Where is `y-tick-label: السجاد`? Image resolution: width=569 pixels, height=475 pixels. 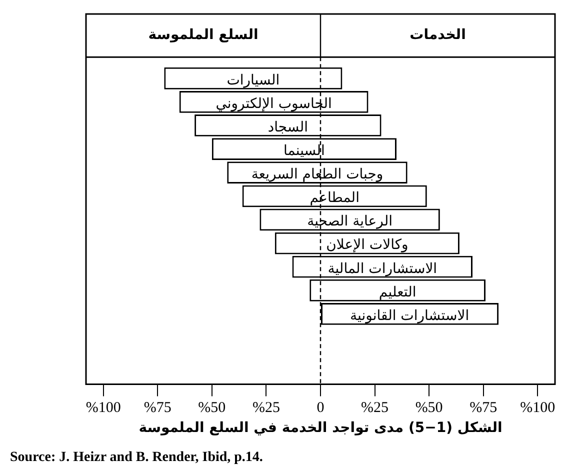
y-tick-label: السجاد is located at coordinates (288, 127).